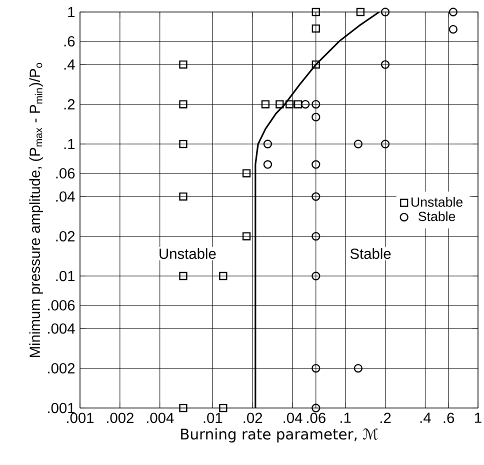 This screenshot has height=465, width=484. I want to click on x-tick-label: .02, so click(253, 418).